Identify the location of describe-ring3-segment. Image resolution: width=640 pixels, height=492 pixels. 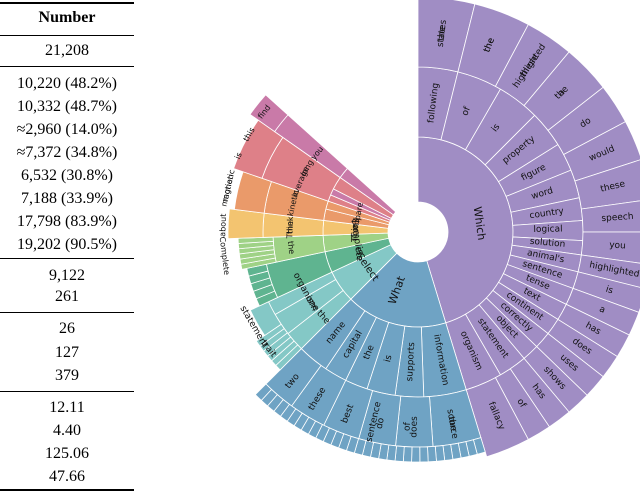
(269, 113).